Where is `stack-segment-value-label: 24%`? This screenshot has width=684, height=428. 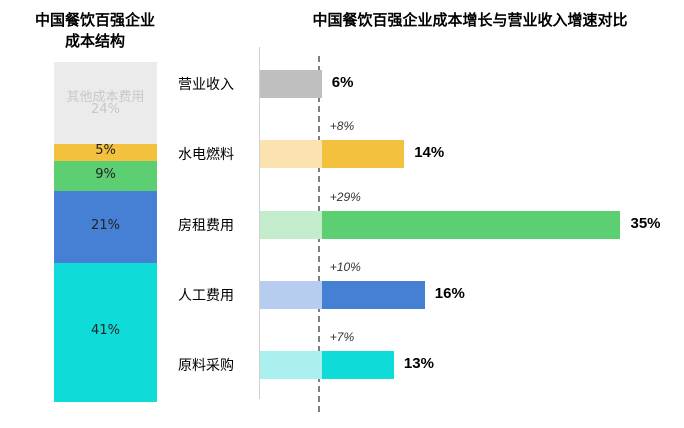
stack-segment-value-label: 24% is located at coordinates (105, 109).